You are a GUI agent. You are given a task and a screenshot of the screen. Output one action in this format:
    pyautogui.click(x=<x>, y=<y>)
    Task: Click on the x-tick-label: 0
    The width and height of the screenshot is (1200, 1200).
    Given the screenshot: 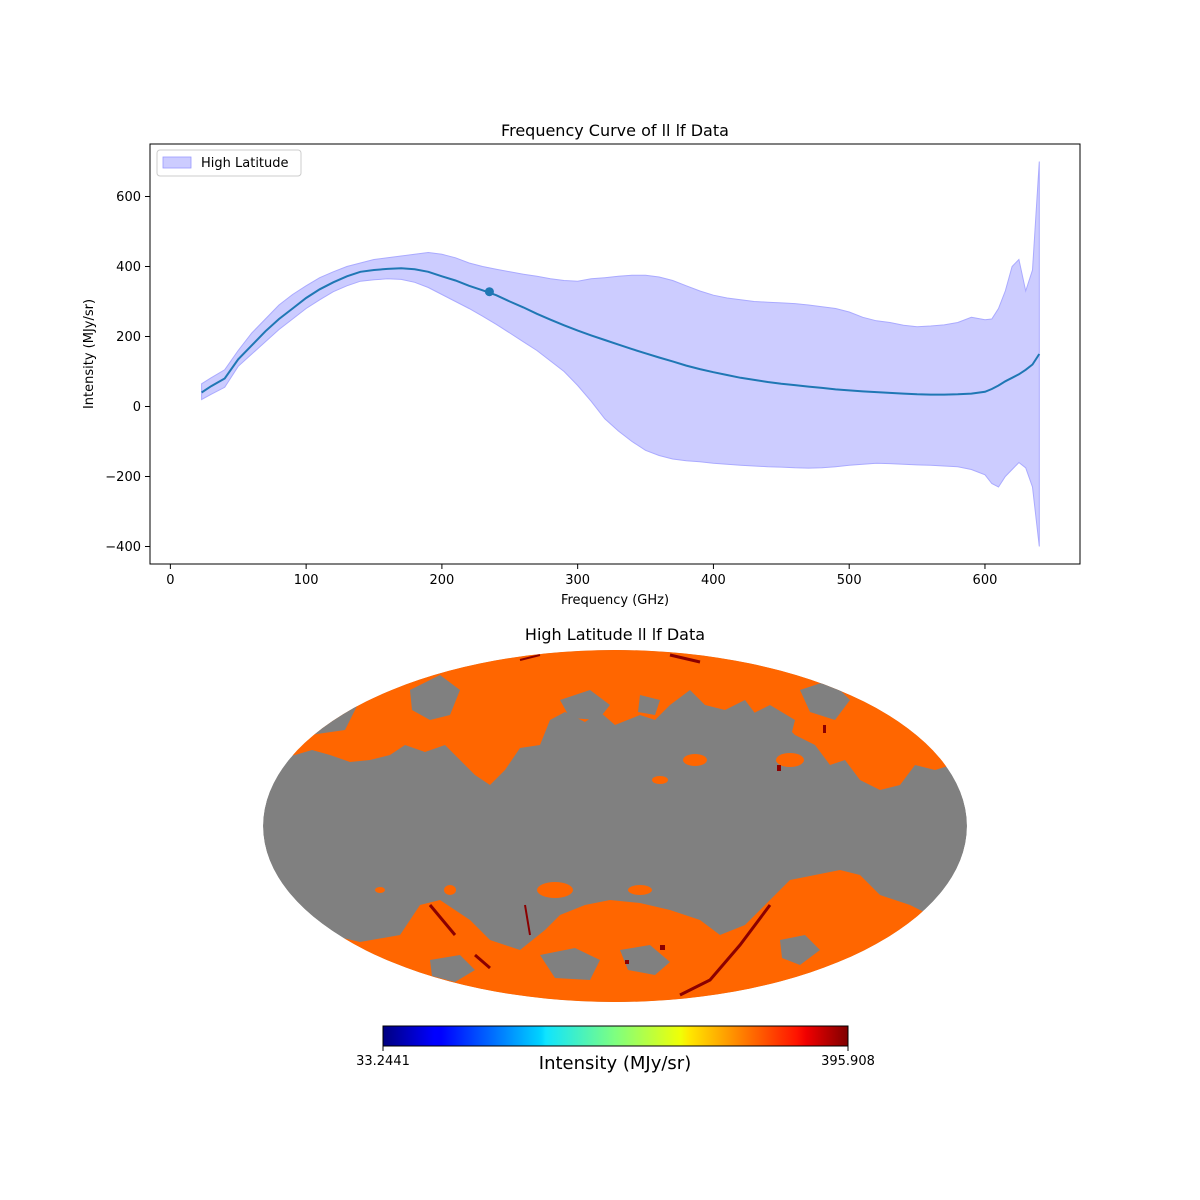 What is the action you would take?
    pyautogui.click(x=170, y=580)
    